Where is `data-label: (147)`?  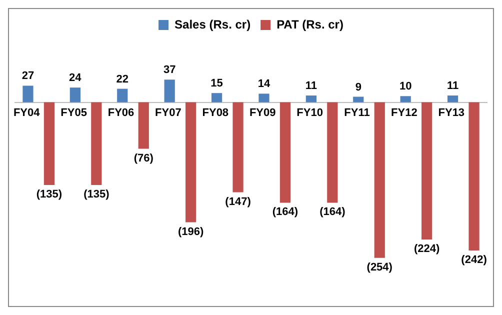
data-label: (147) is located at coordinates (238, 202).